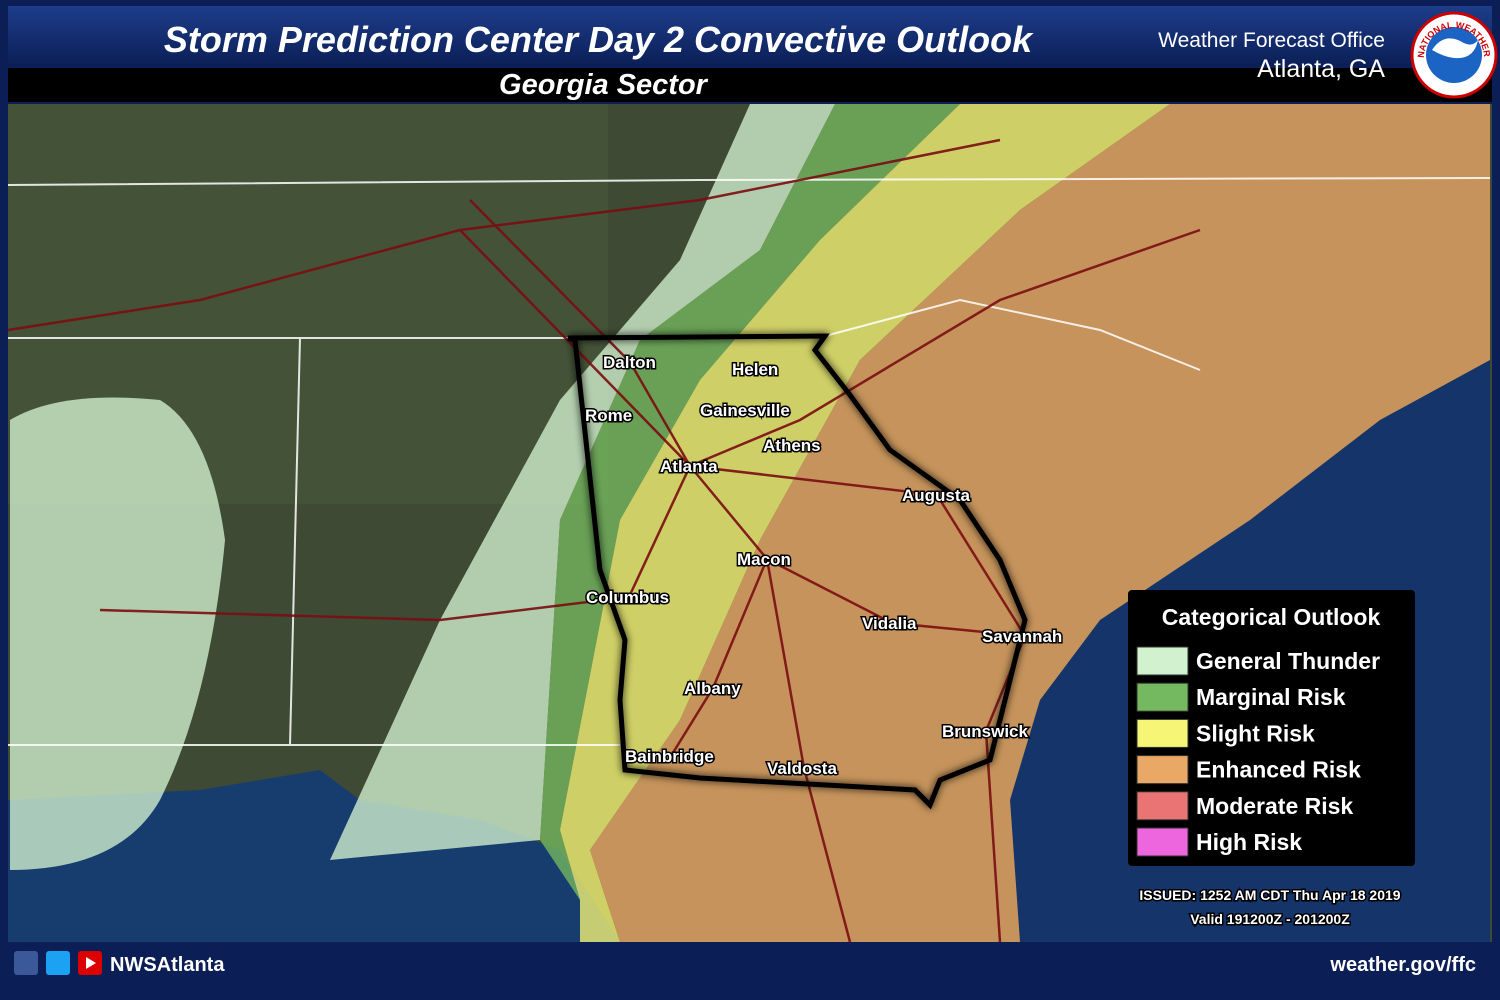  I want to click on twitter-icon, so click(58, 963).